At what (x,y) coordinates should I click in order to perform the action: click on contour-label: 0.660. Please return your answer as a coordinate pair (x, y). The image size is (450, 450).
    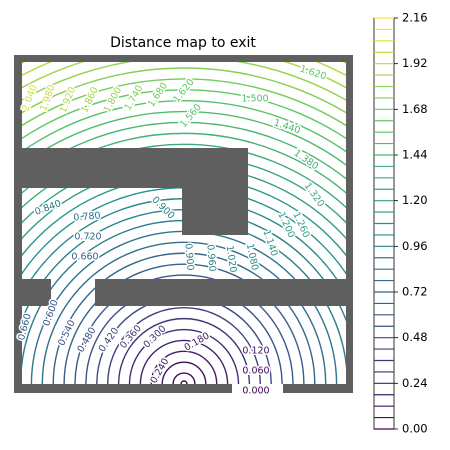
    Looking at the image, I should click on (84, 257).